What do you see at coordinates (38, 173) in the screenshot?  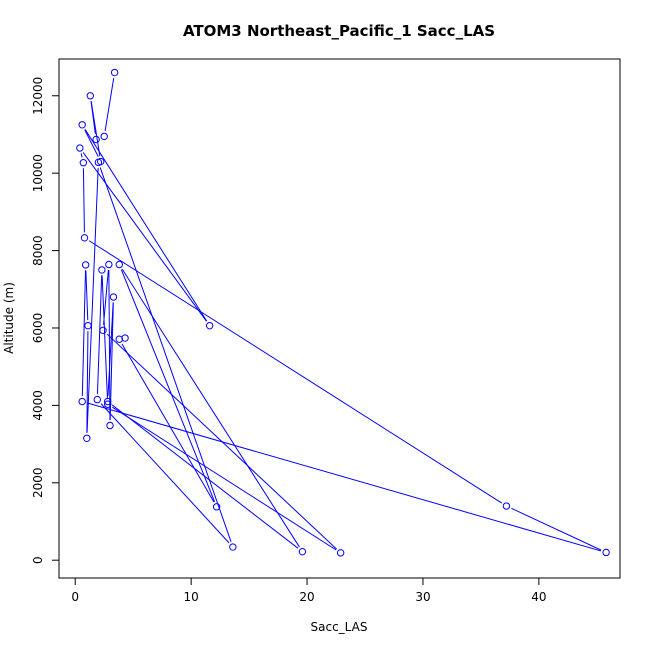 I see `y-tick-label: 10000` at bounding box center [38, 173].